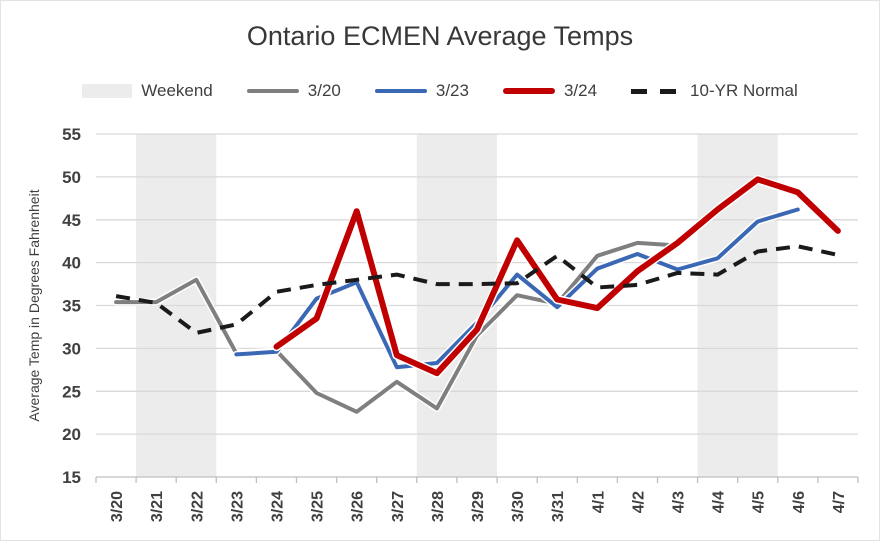 Image resolution: width=880 pixels, height=541 pixels. Describe the element at coordinates (71, 477) in the screenshot. I see `y-tick-label: 15` at that location.